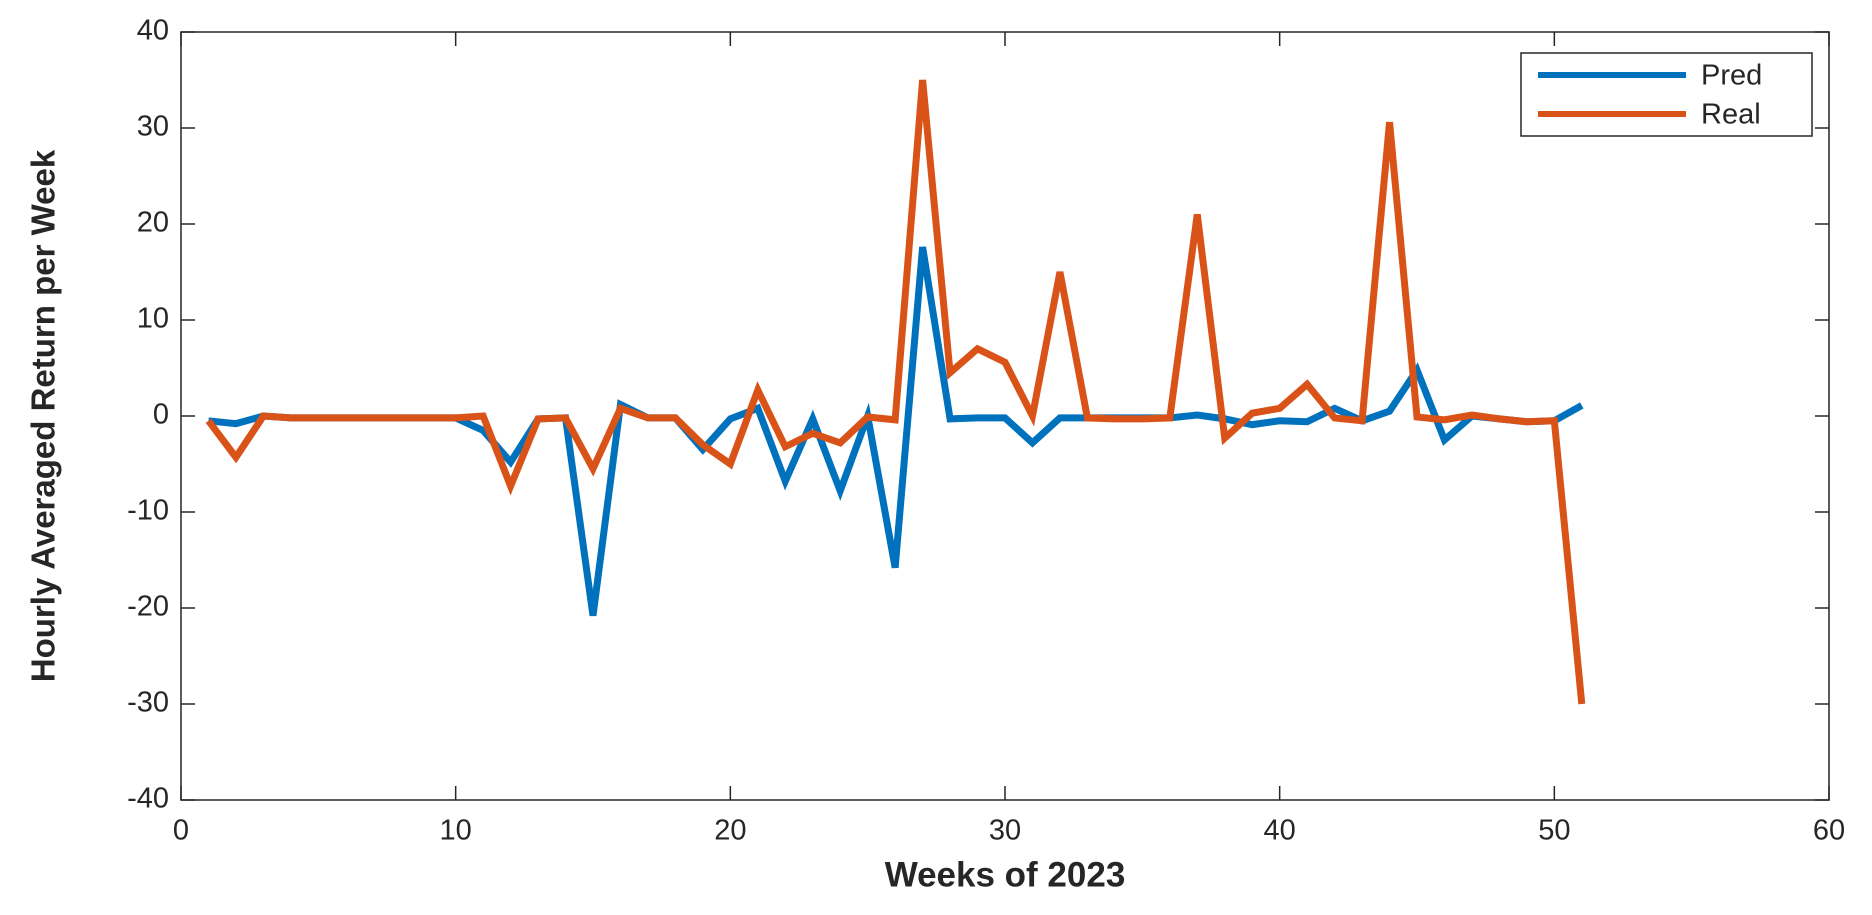 This screenshot has height=915, width=1872. I want to click on x-tick-label: 60, so click(1829, 831).